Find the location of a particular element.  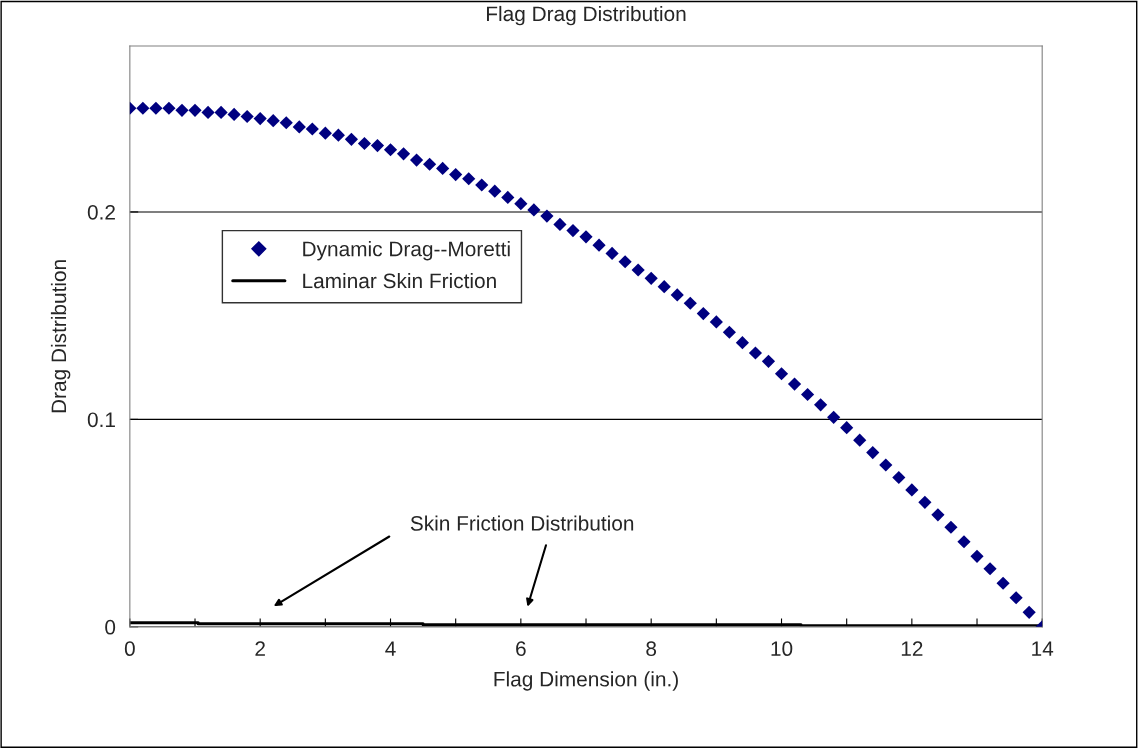

x-tick-label: 14 is located at coordinates (1043, 648).